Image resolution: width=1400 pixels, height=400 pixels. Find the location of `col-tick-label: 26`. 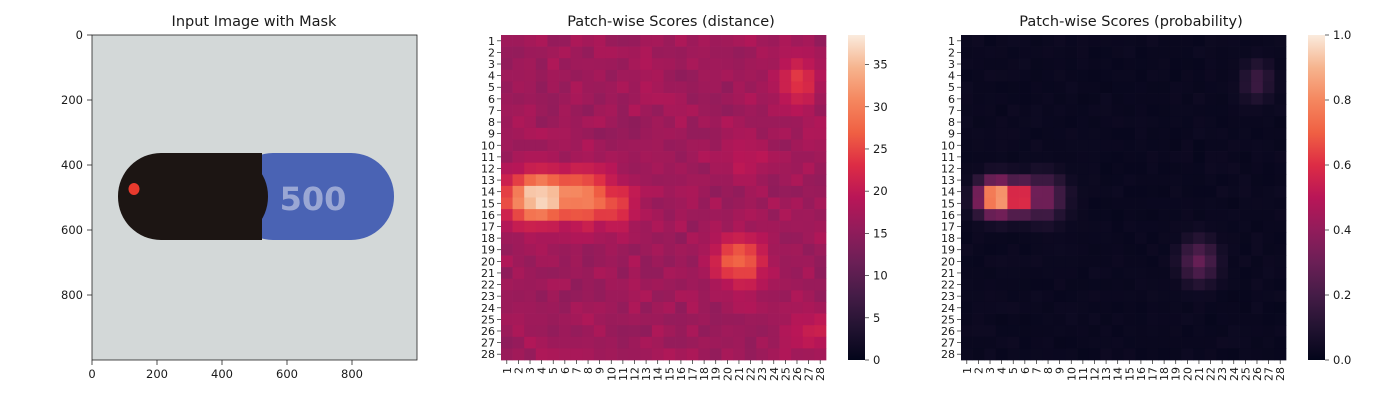

col-tick-label: 26 is located at coordinates (797, 374).